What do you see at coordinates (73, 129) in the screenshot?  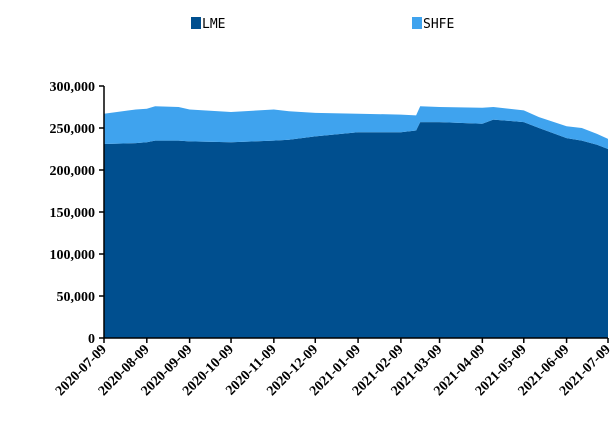 I see `y-tick-label: 250,000` at bounding box center [73, 129].